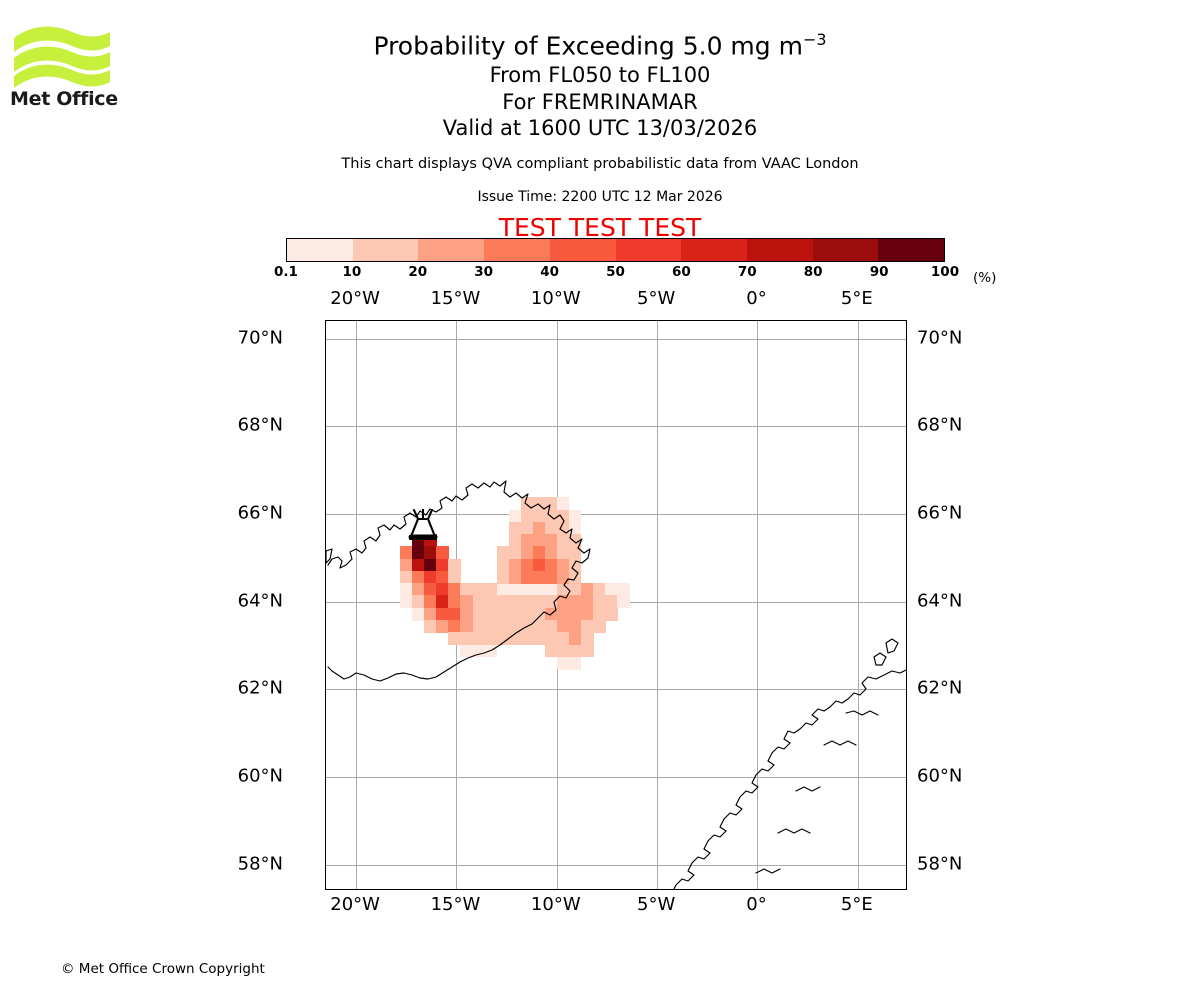 The image size is (1200, 1000). What do you see at coordinates (355, 298) in the screenshot?
I see `lon-tick-label-20°W: 20°W` at bounding box center [355, 298].